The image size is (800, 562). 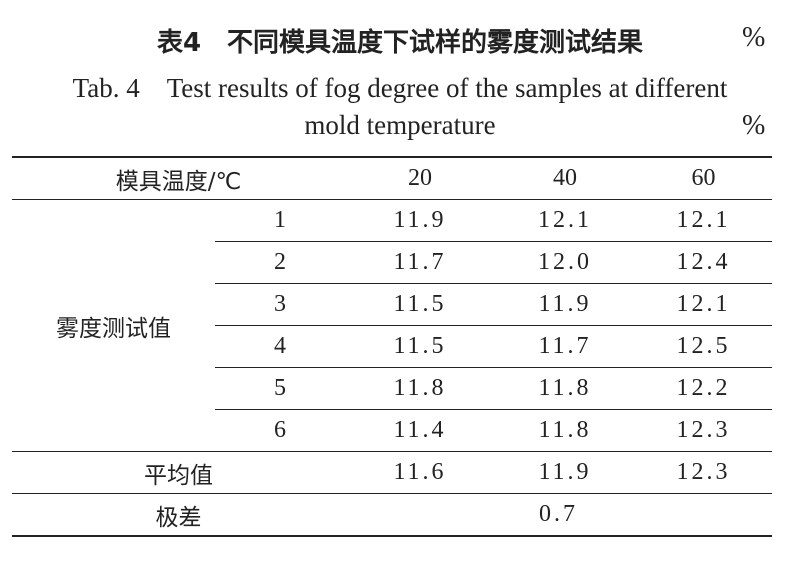 I want to click on table-cell: 4, so click(x=280, y=346).